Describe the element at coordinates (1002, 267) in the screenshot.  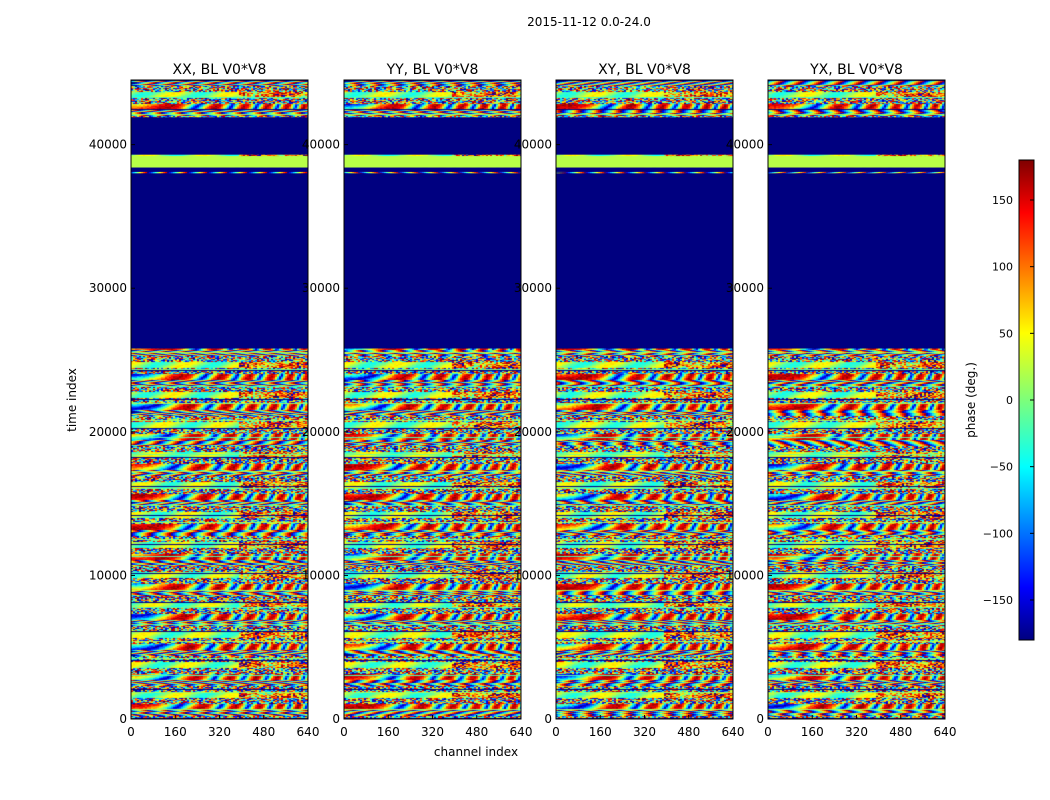
I see `colorbar-tick-label: 100` at that location.